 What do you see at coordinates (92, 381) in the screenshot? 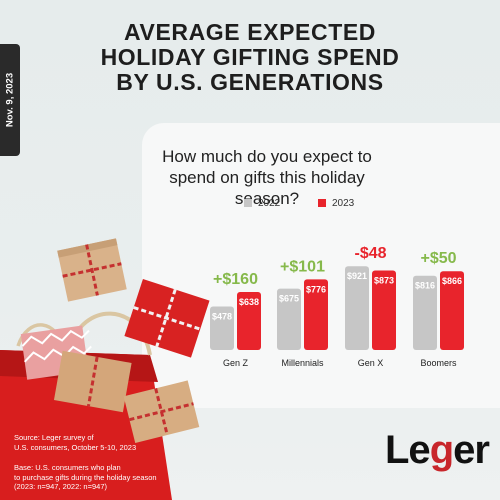
I see `gift-box-kraft-lower` at bounding box center [92, 381].